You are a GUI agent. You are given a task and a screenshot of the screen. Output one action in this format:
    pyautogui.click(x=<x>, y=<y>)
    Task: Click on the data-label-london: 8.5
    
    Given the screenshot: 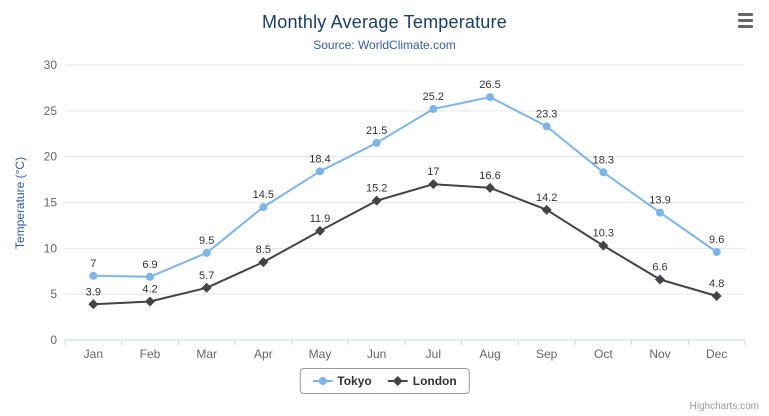 What is the action you would take?
    pyautogui.click(x=263, y=250)
    